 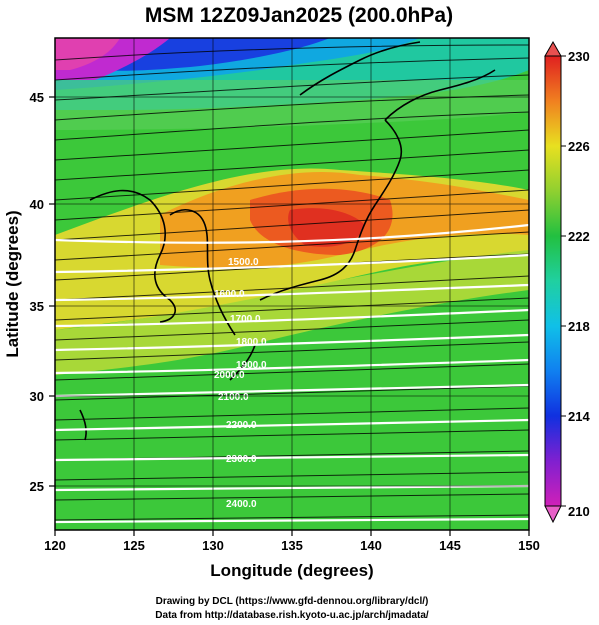 I want to click on contour-label: 2100.0, so click(x=233, y=397).